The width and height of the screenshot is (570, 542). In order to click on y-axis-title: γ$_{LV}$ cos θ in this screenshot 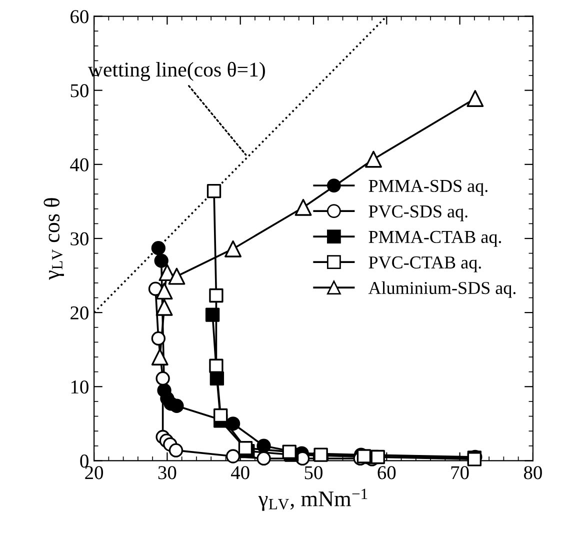, I will do `click(54, 239)`.